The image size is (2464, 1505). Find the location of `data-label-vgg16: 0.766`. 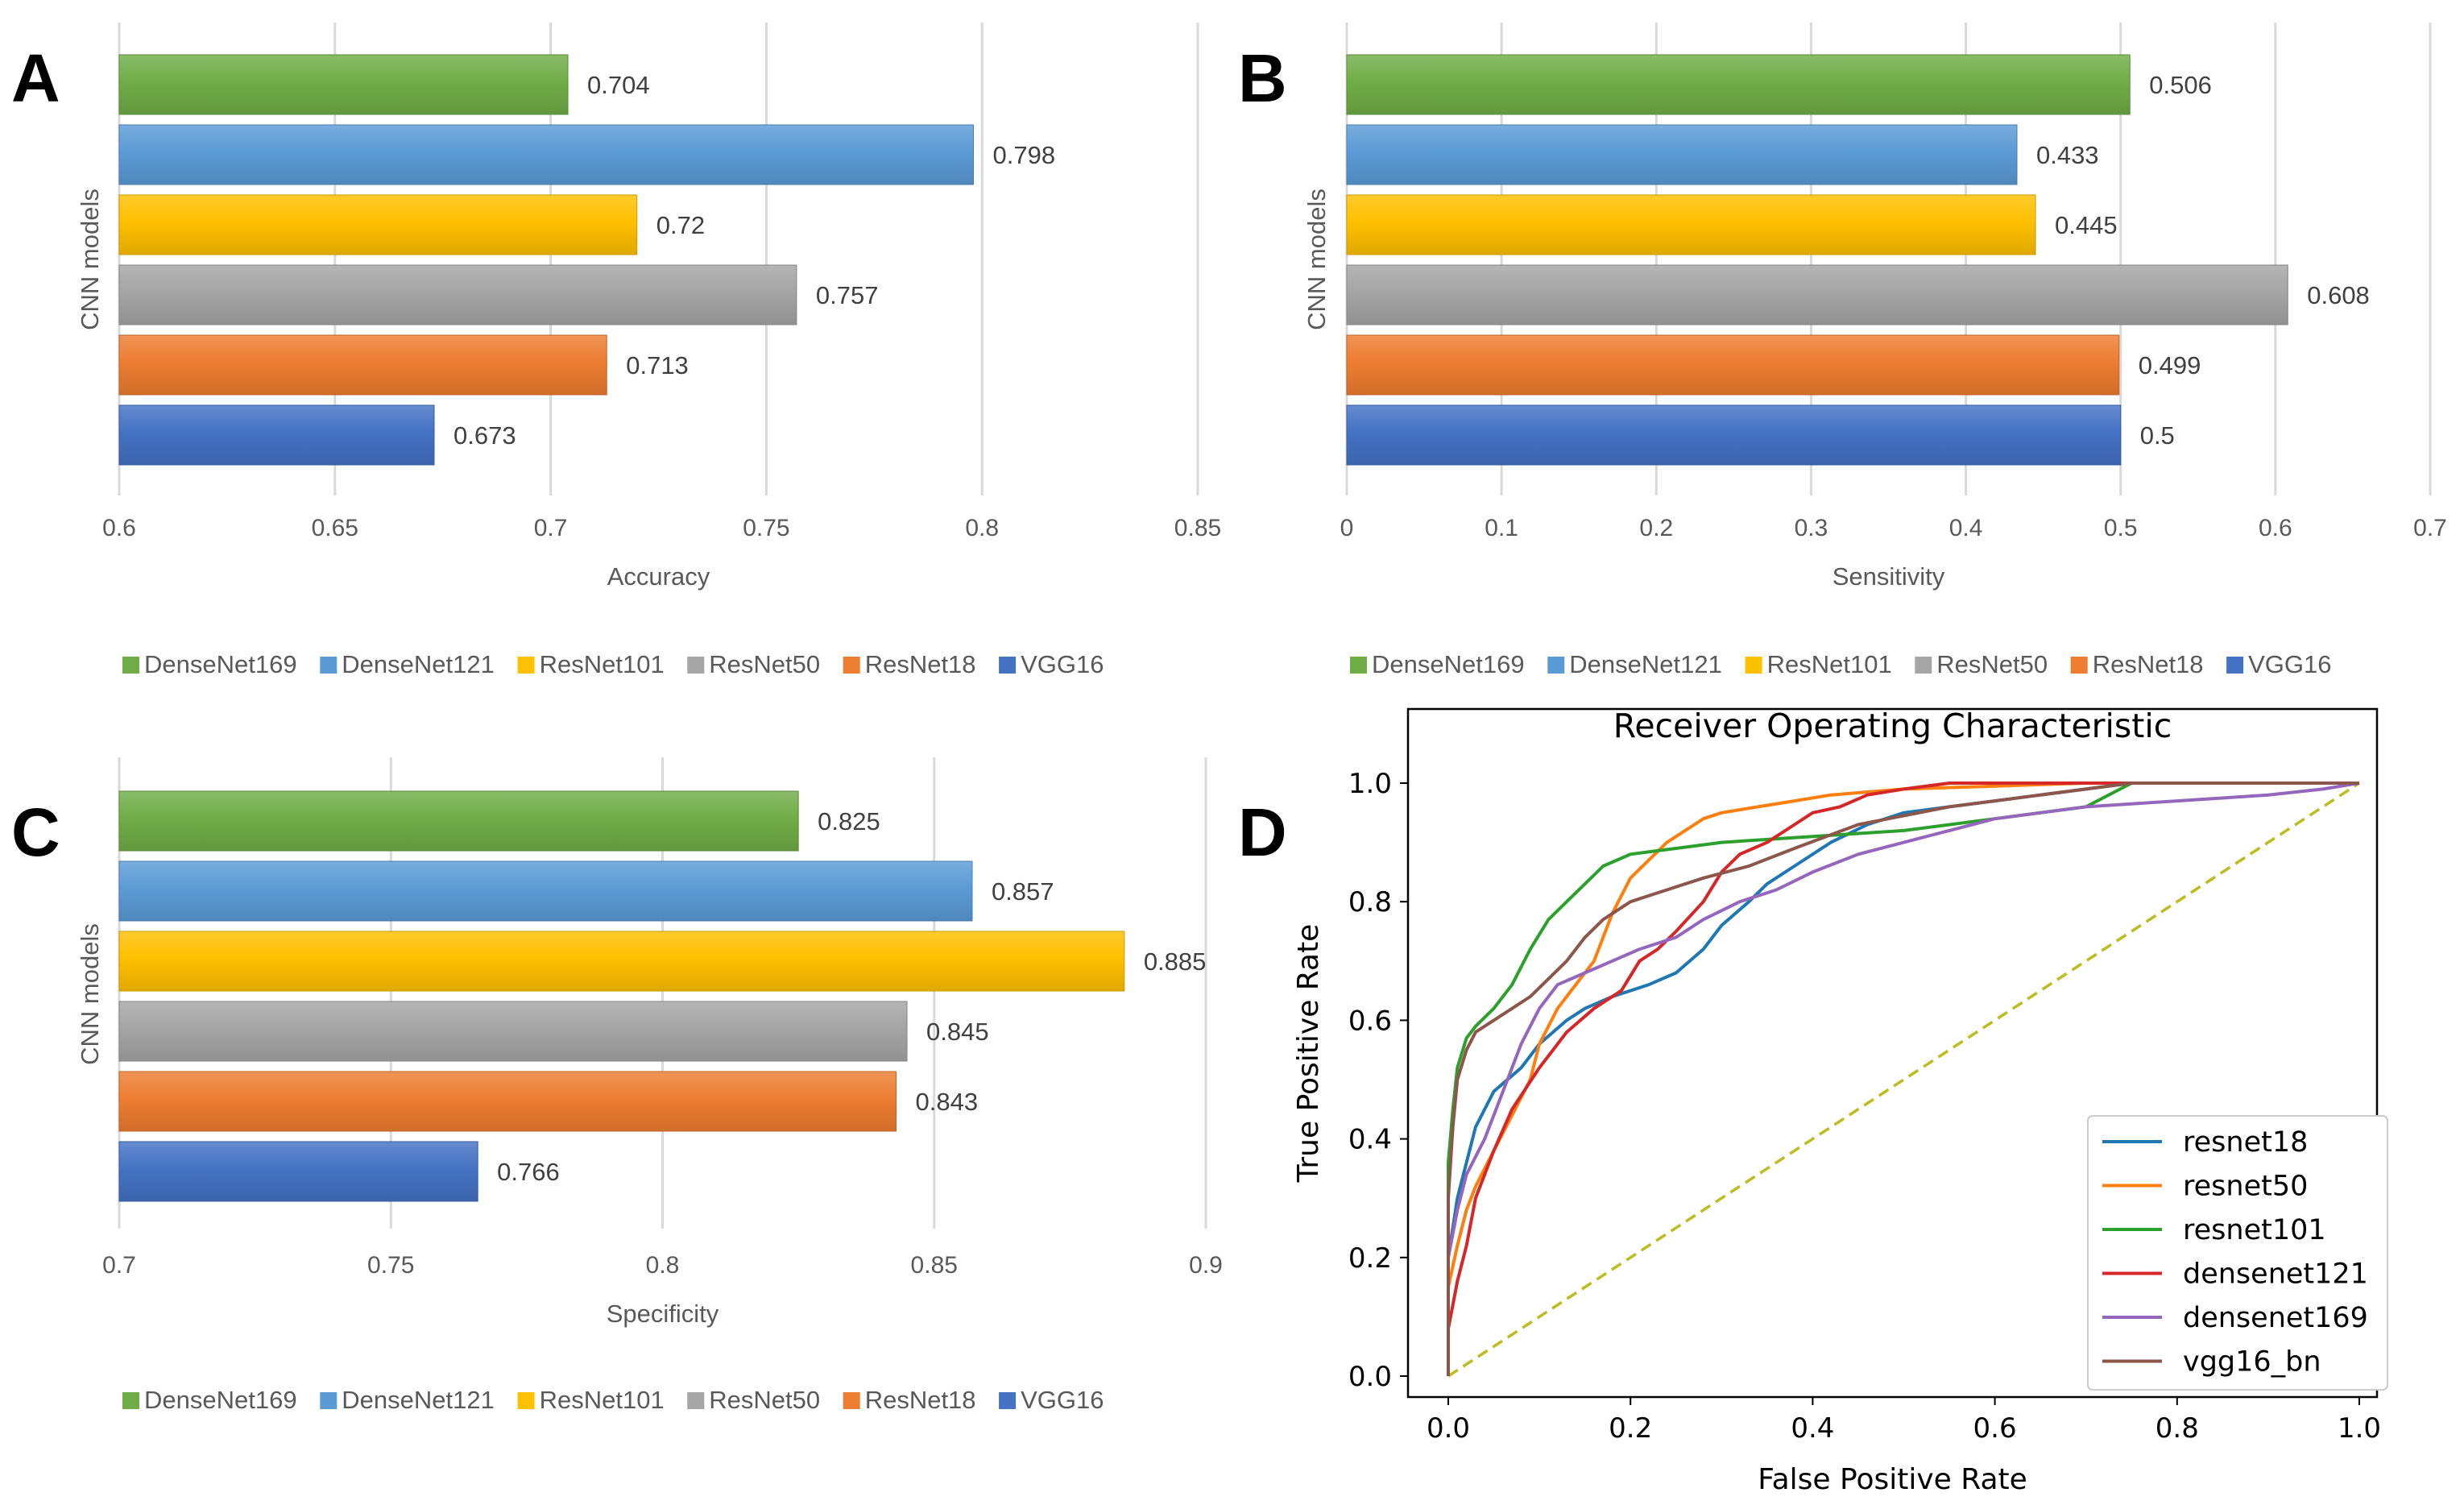

data-label-vgg16: 0.766 is located at coordinates (528, 1172).